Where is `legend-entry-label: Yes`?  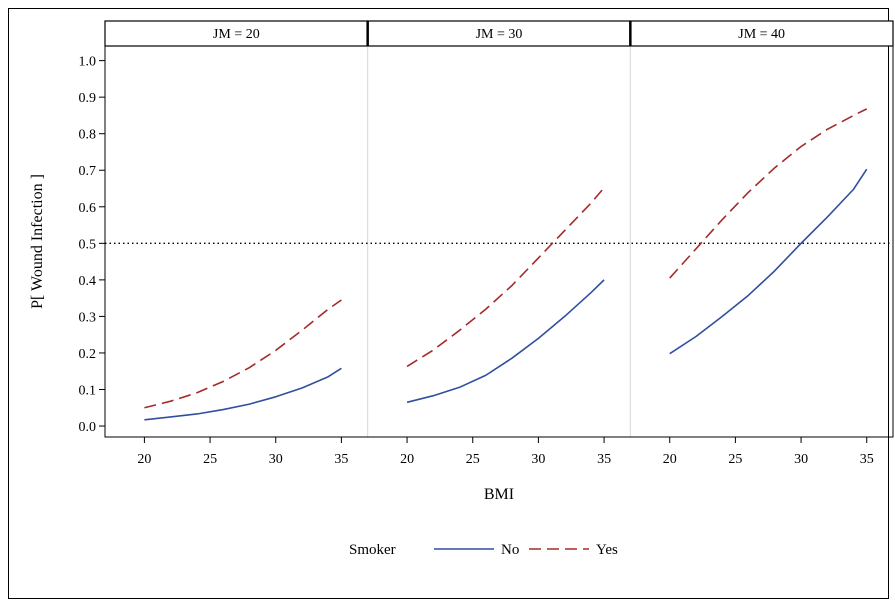
legend-entry-label: Yes is located at coordinates (607, 550).